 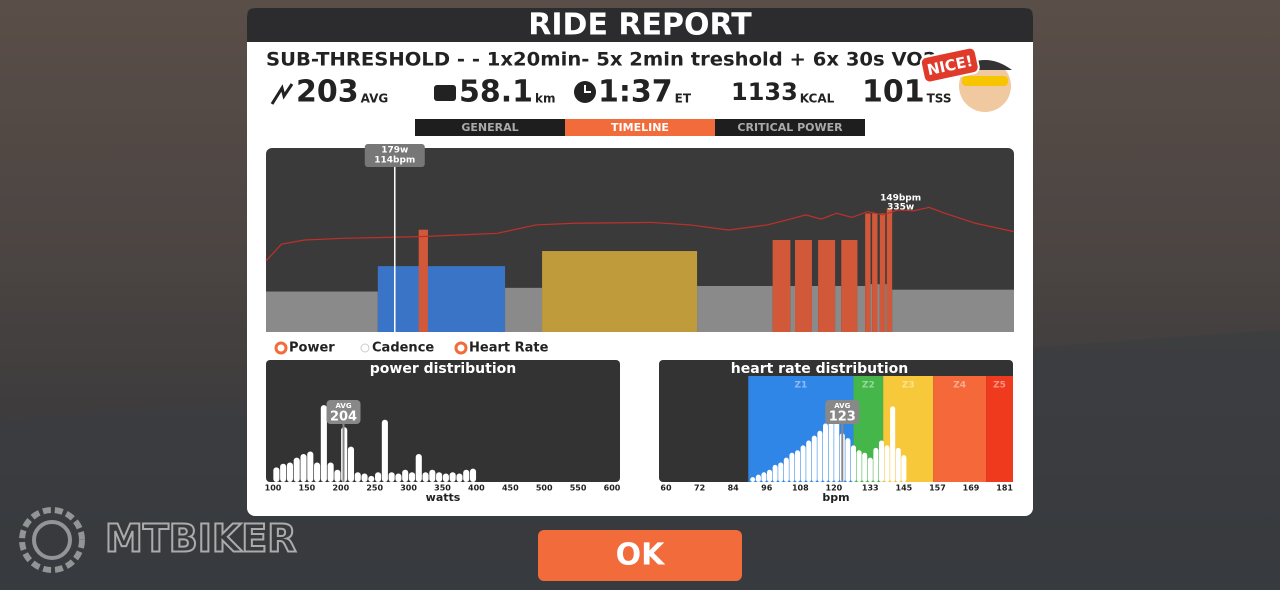 What do you see at coordinates (327, 92) in the screenshot?
I see `stat-value: 203` at bounding box center [327, 92].